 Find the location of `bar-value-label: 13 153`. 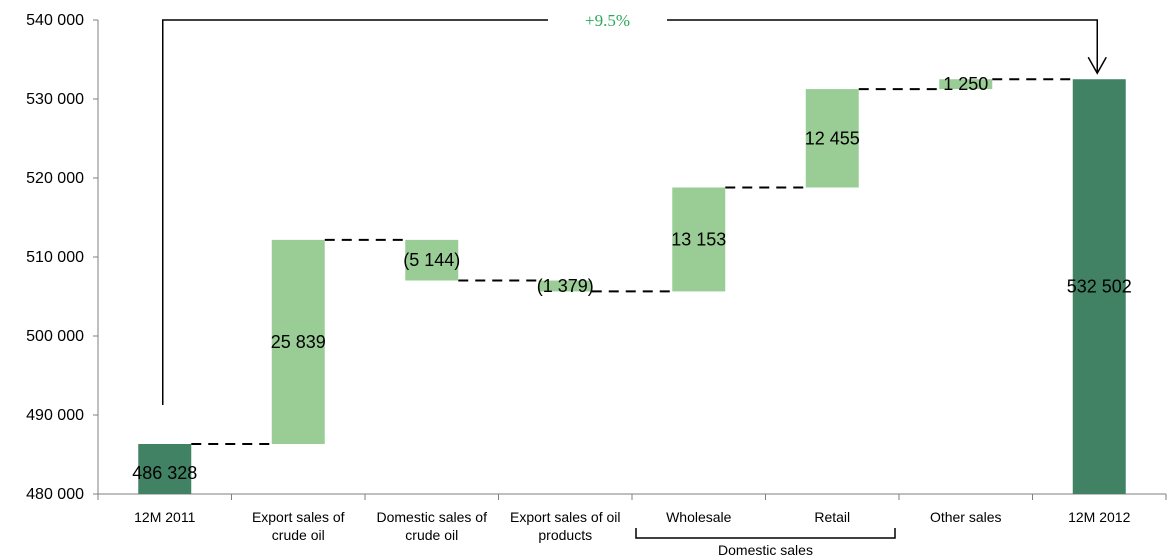

bar-value-label: 13 153 is located at coordinates (698, 239).